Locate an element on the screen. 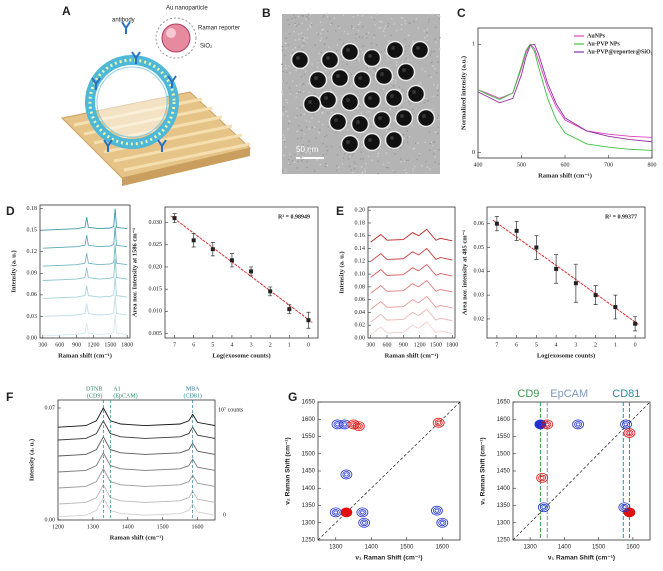 This screenshot has height=571, width=663. y-tick-label: 0.005 is located at coordinates (156, 334).